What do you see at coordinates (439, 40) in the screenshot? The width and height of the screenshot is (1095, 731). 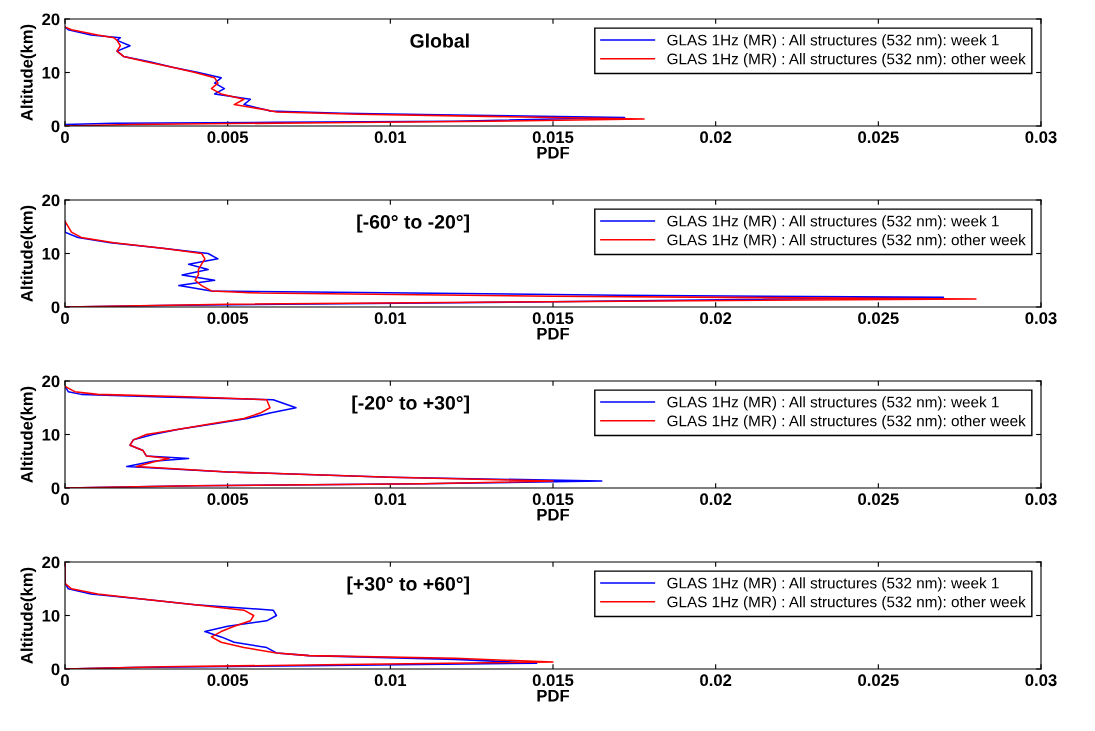 I see `annotation: Global` at bounding box center [439, 40].